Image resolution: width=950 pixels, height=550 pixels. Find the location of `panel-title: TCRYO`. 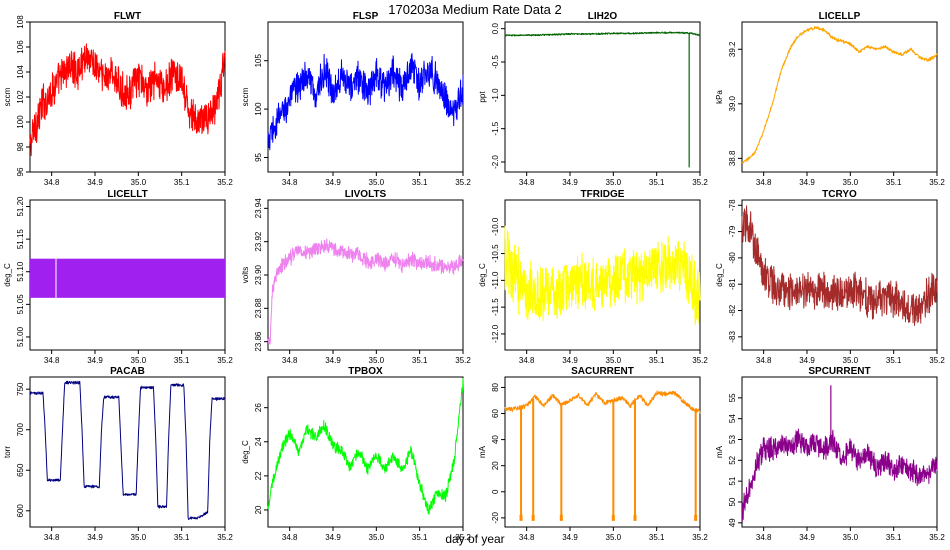

panel-title: TCRYO is located at coordinates (839, 194).